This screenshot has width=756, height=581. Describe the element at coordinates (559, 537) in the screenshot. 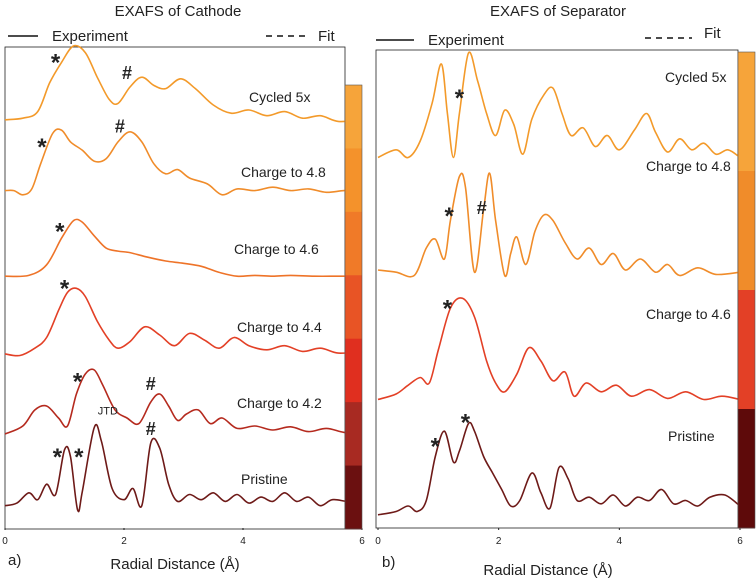

I see `x-ticks-b: 0 2 4 6` at that location.